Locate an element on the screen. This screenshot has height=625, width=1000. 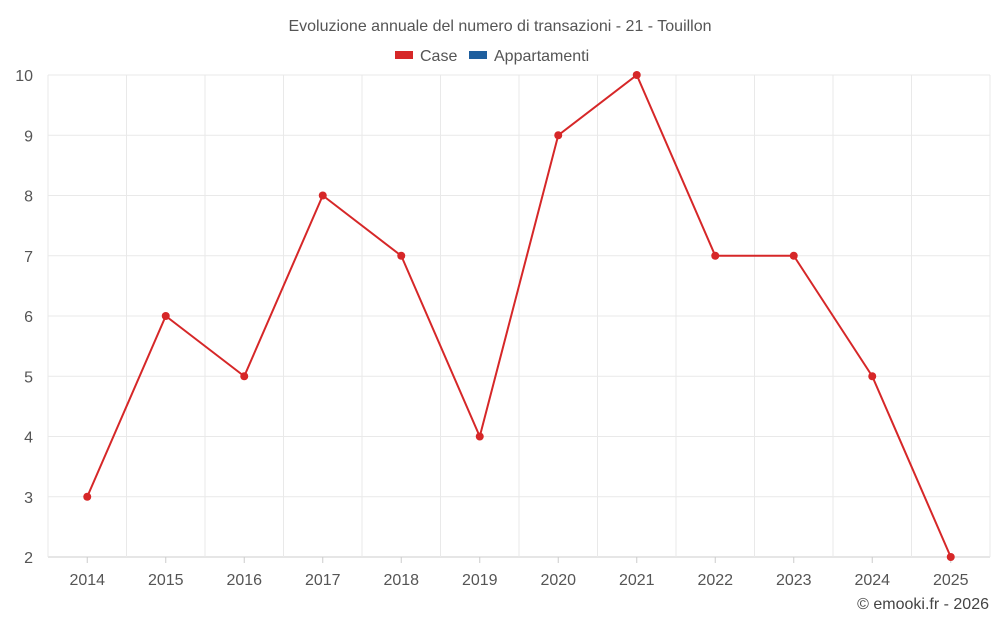
x-tick-label-2020: 2020 is located at coordinates (558, 580).